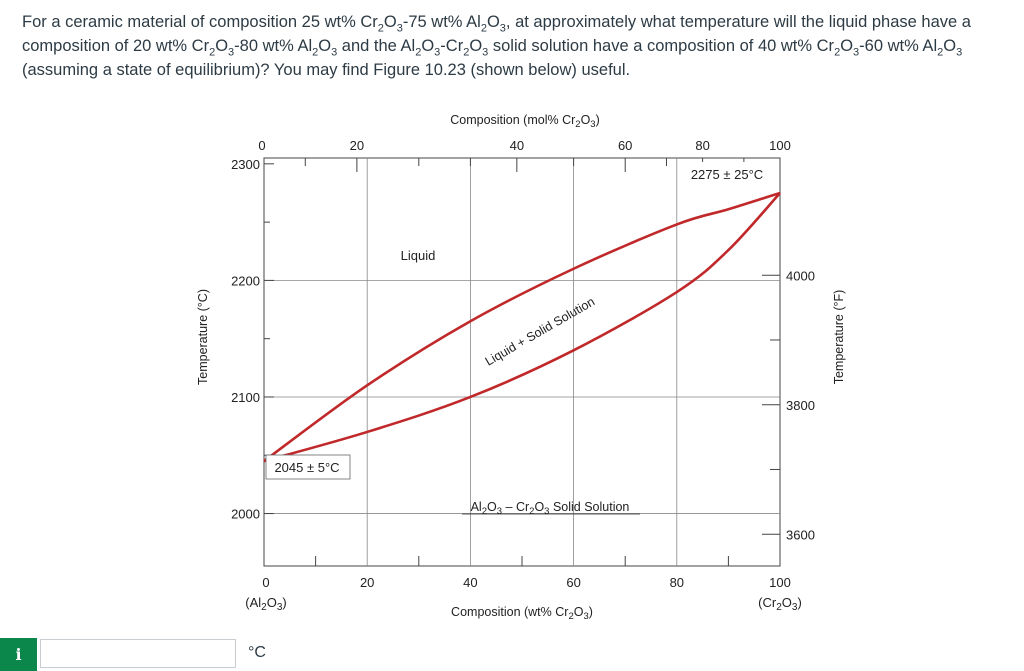  I want to click on question-fragment: -75 wt% Al, so click(441, 22).